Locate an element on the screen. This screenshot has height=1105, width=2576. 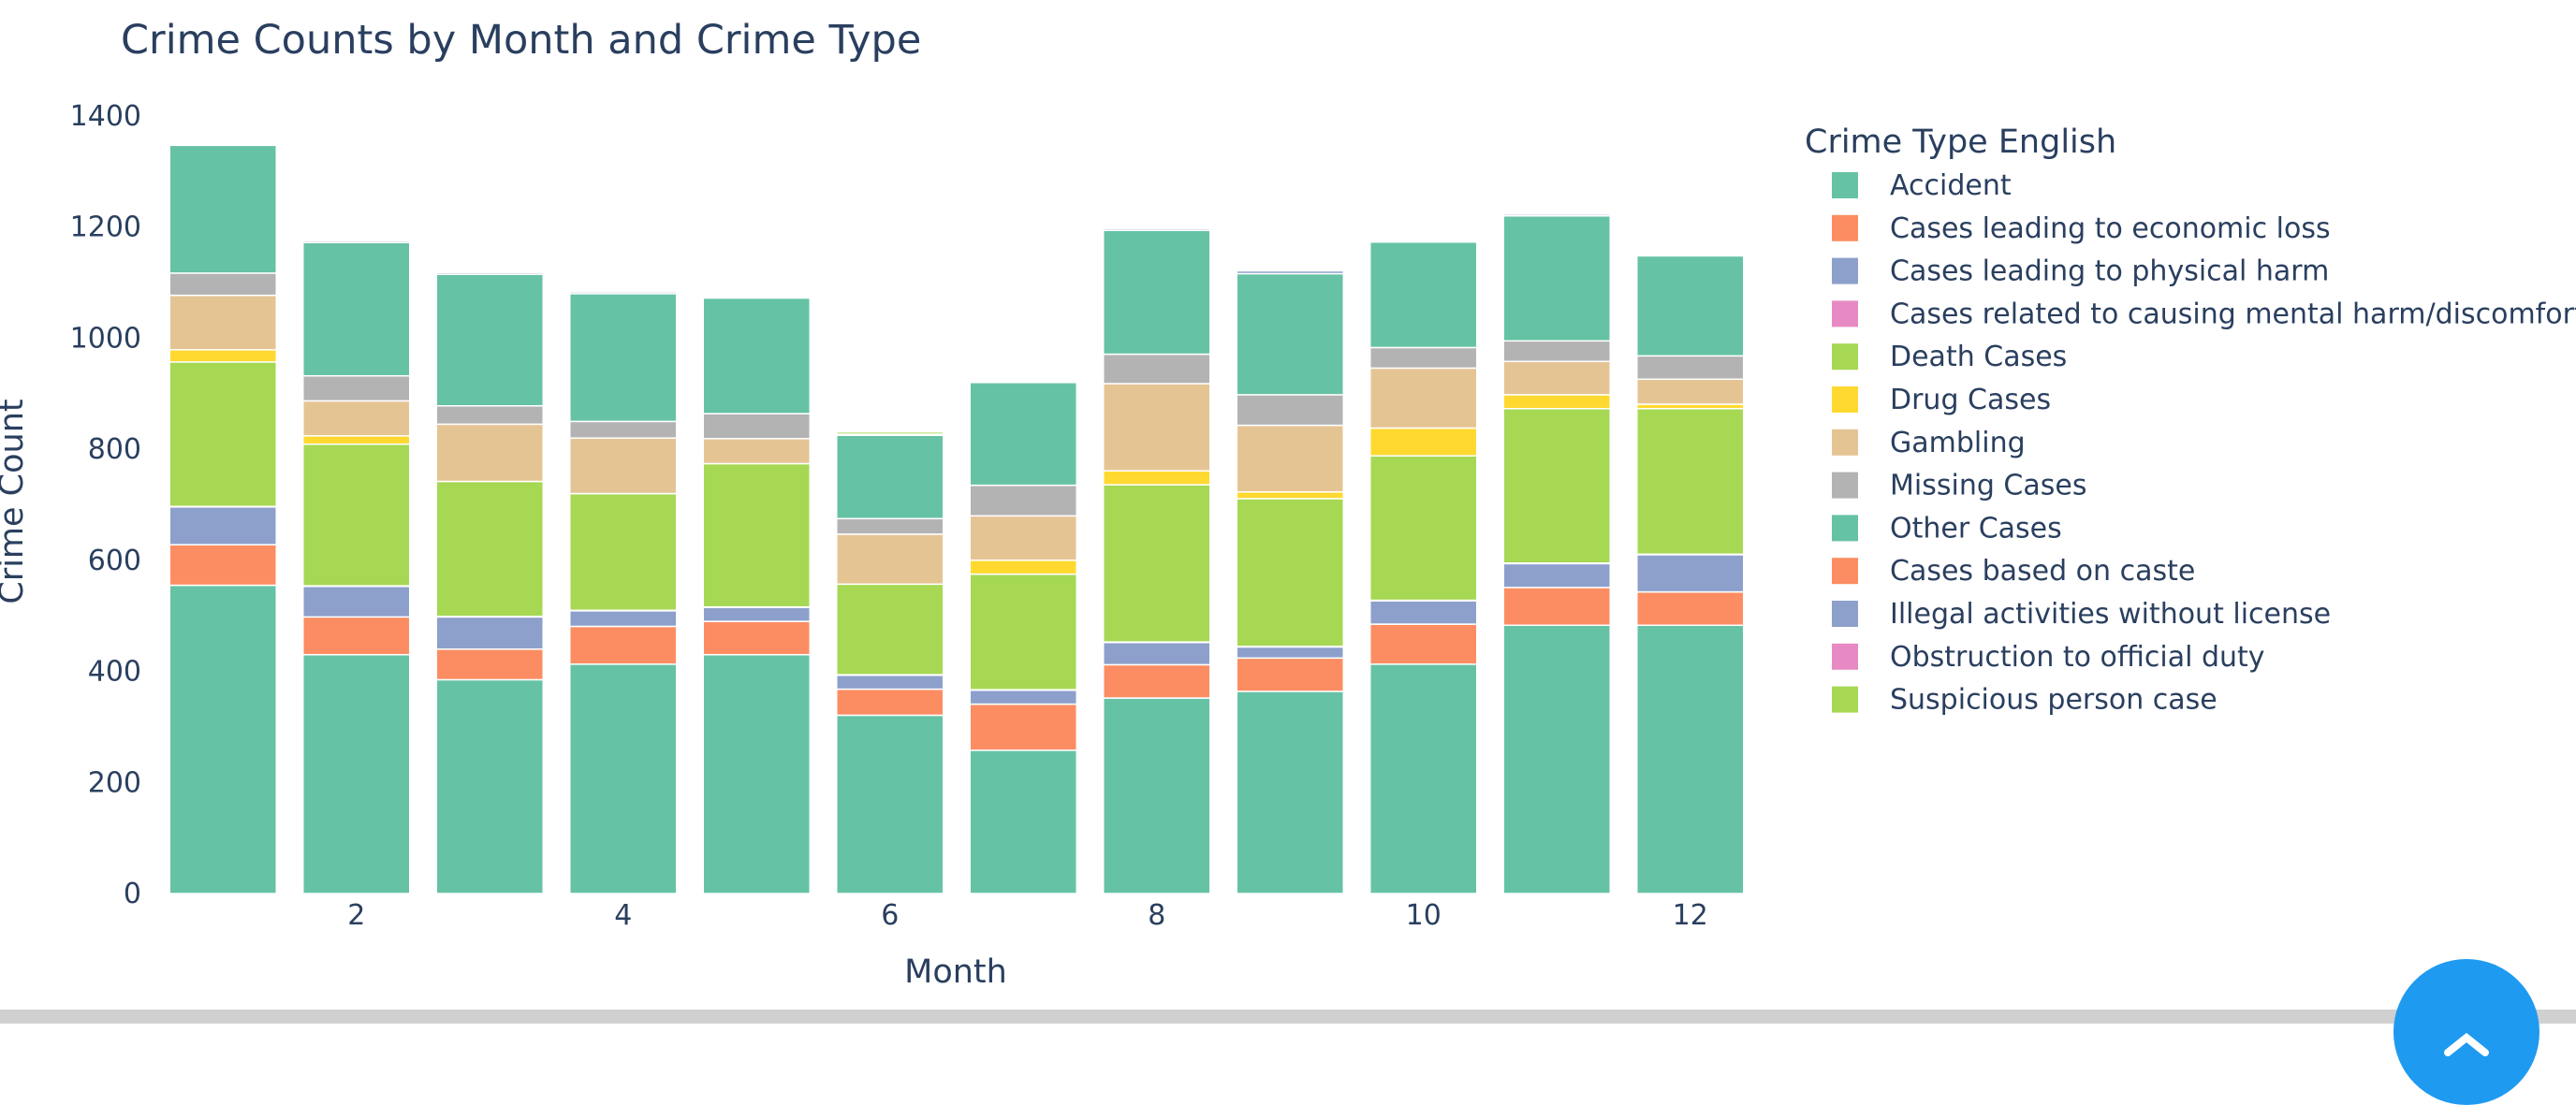
horizontal-scrollbar is located at coordinates (1288, 1017).